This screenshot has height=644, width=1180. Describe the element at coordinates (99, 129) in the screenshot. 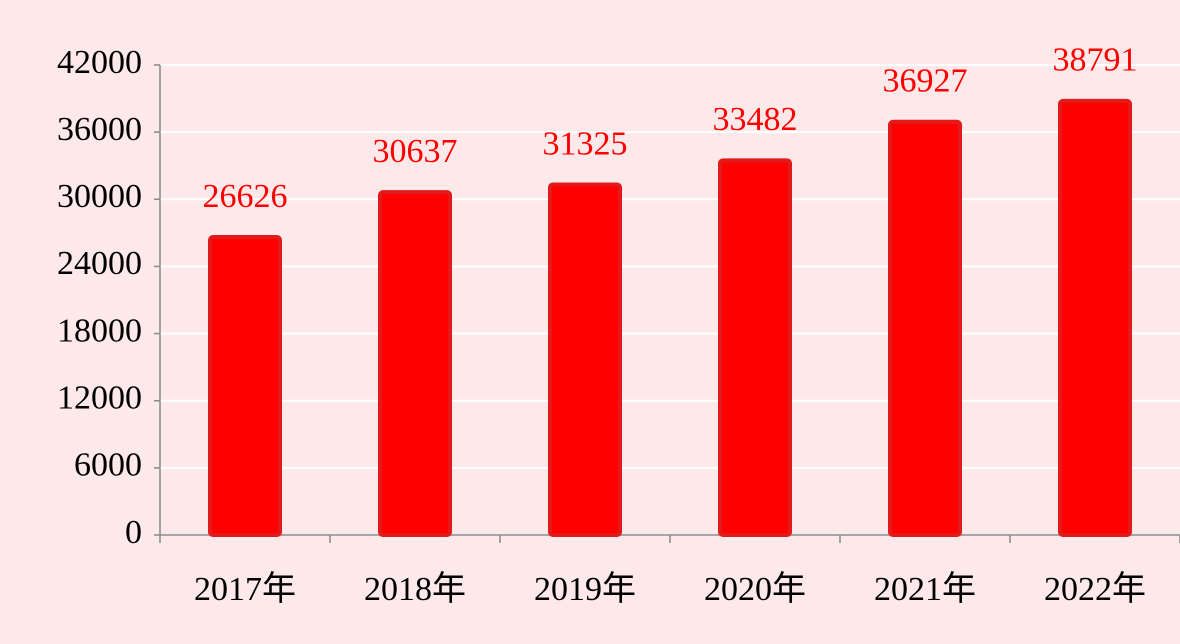

I see `y-tick-label: 36000` at that location.